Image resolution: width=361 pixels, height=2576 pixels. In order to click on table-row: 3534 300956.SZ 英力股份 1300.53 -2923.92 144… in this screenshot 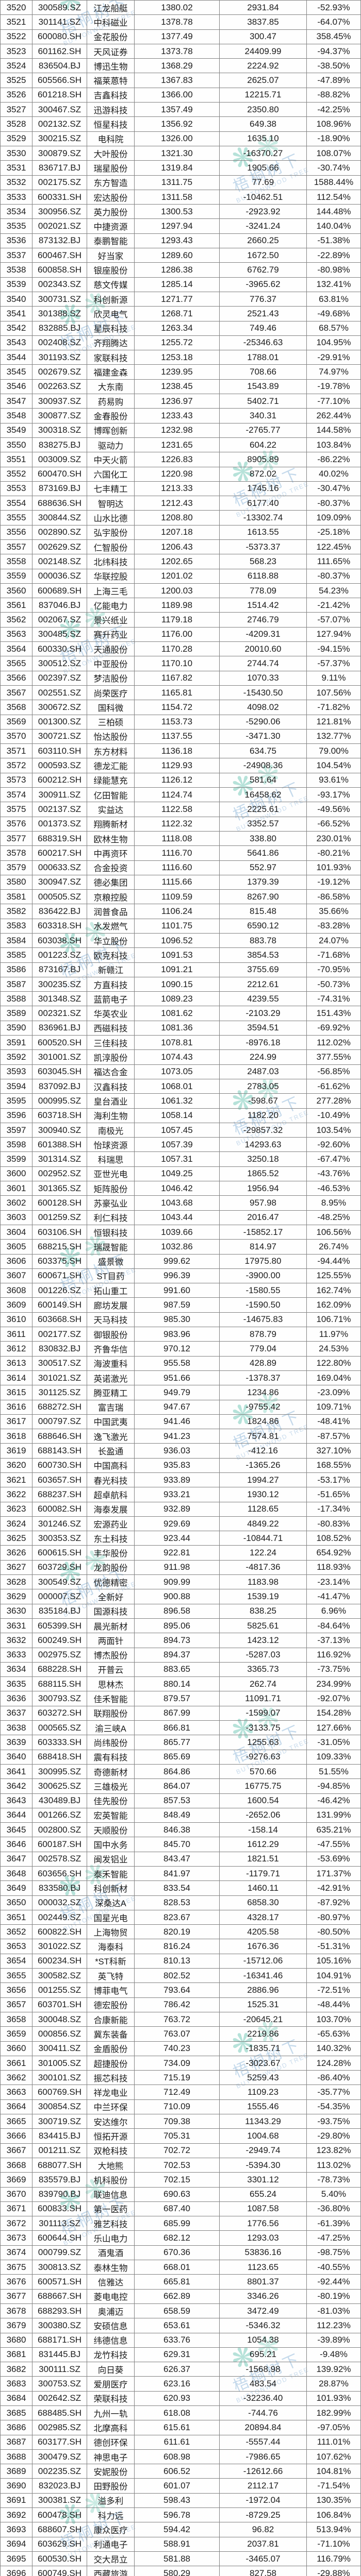, I will do `click(181, 212)`.